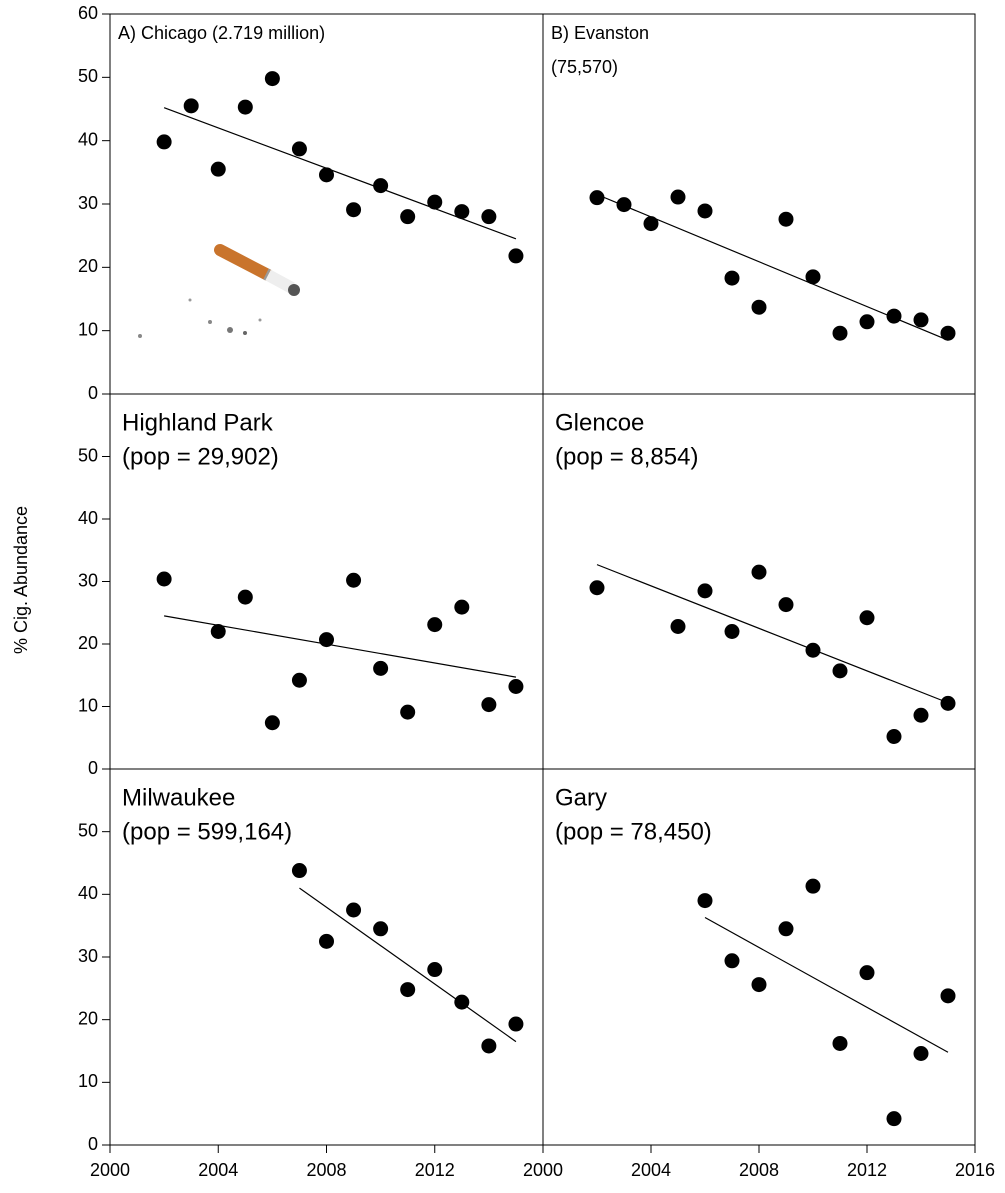 This screenshot has width=1005, height=1193. What do you see at coordinates (88, 13) in the screenshot?
I see `y-tick-label: 60` at bounding box center [88, 13].